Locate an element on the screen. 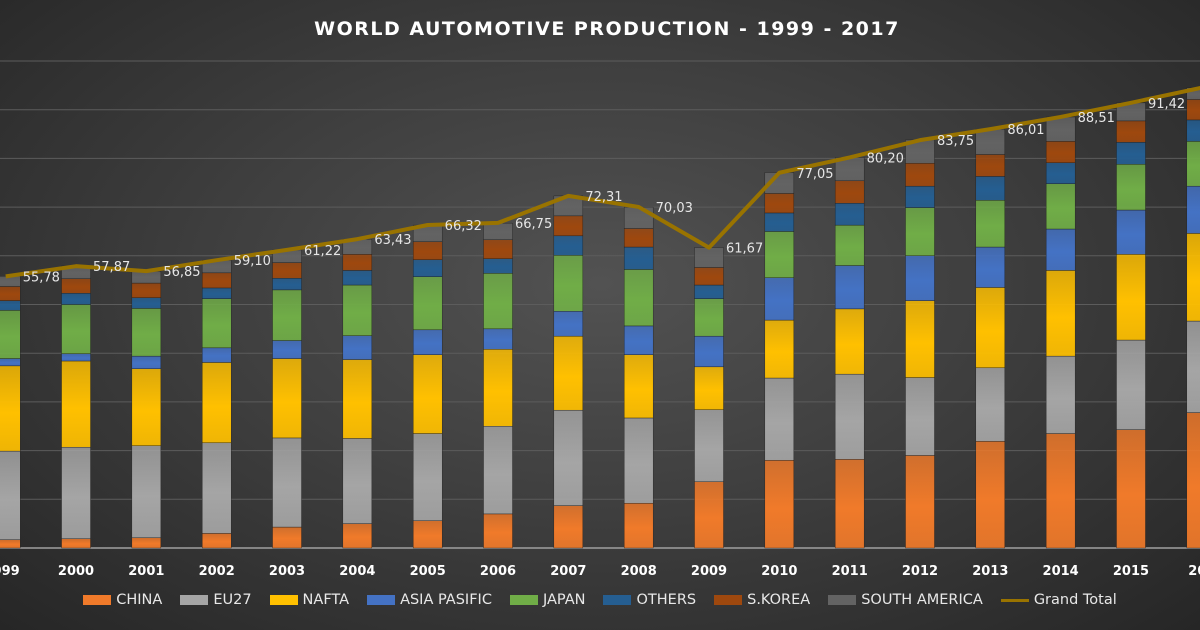  bar-eu27-2003 is located at coordinates (287, 482).